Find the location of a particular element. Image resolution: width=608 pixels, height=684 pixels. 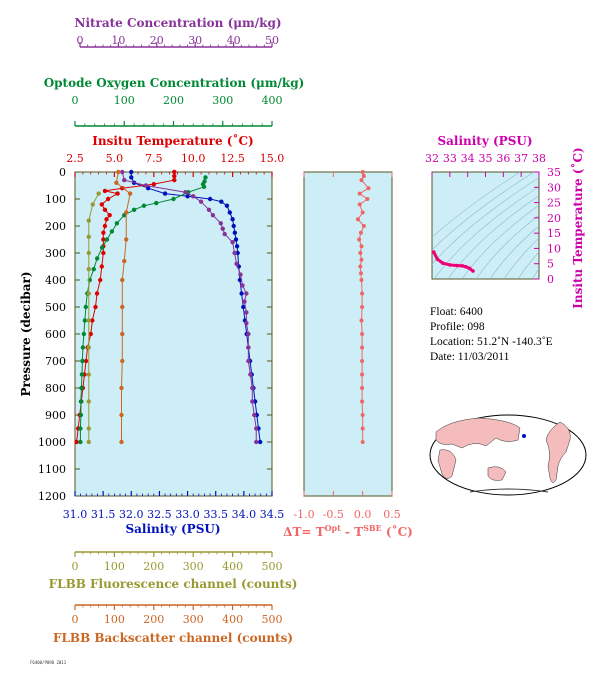

backscatter-tick-label: 400 is located at coordinates (232, 619).